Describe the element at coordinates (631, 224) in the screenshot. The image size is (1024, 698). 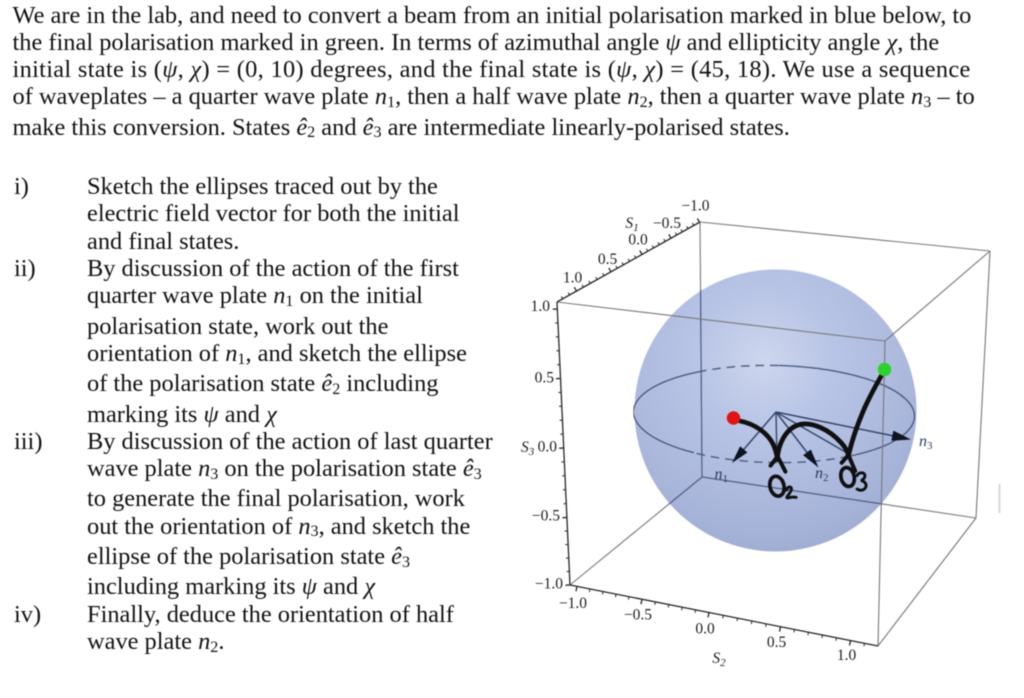
I see `svg-text: S1` at that location.